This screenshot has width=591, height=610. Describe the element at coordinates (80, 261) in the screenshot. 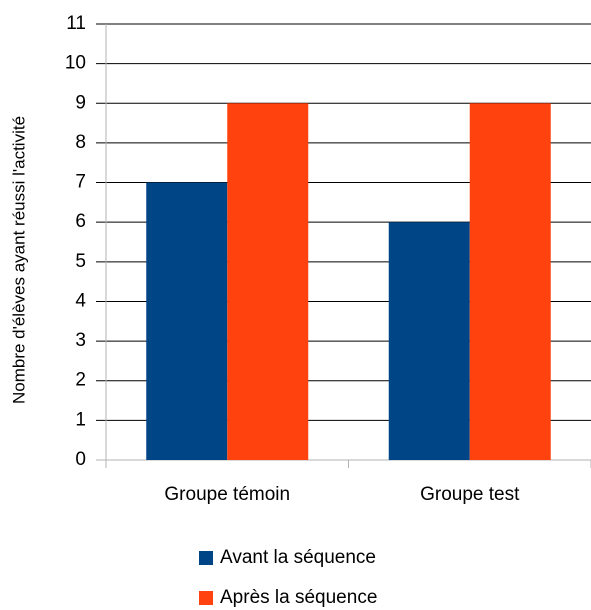

I see `y-tick-label: 5` at that location.